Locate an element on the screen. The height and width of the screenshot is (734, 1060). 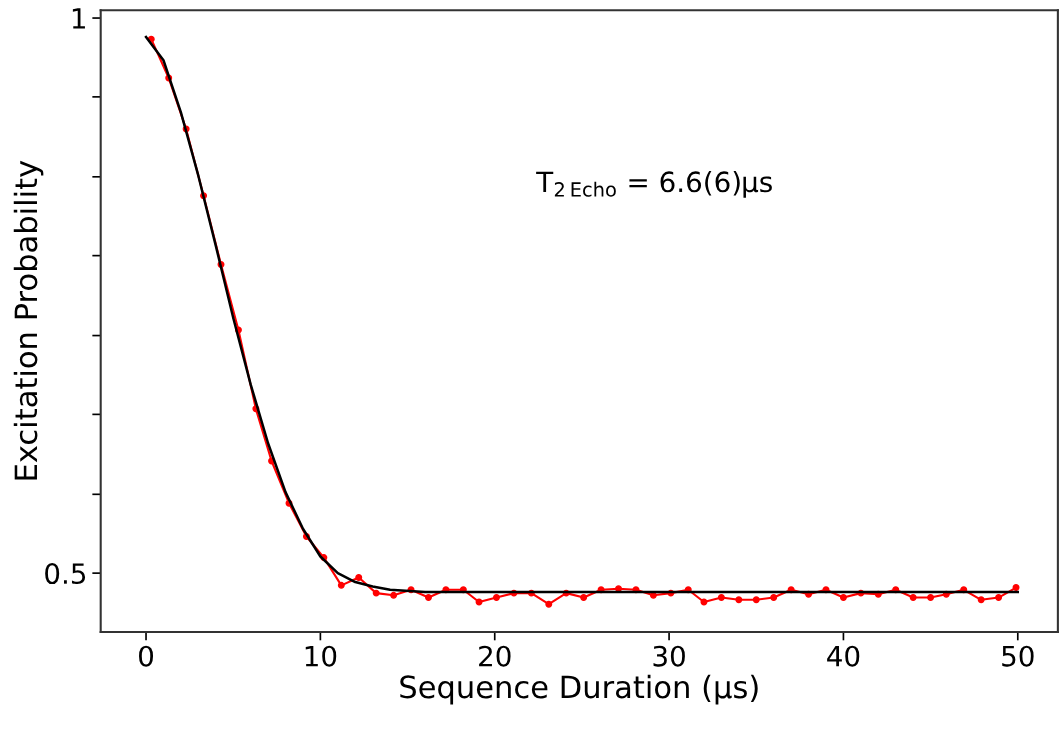
x-tick-label: 0 is located at coordinates (146, 656).